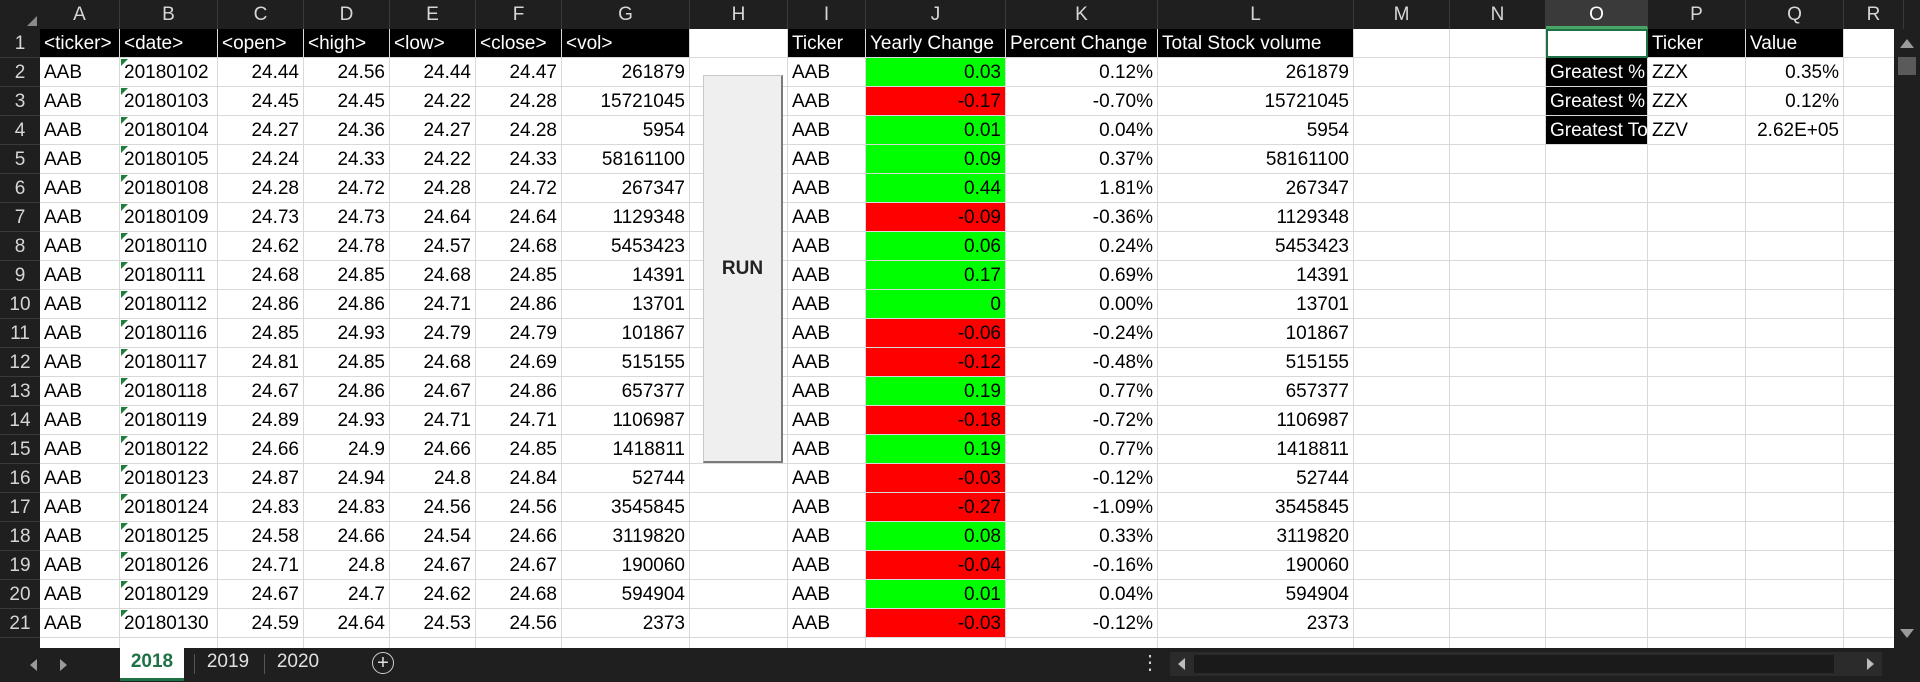 Image resolution: width=1920 pixels, height=682 pixels. Describe the element at coordinates (1597, 43) in the screenshot. I see `selected-cell-o1` at that location.